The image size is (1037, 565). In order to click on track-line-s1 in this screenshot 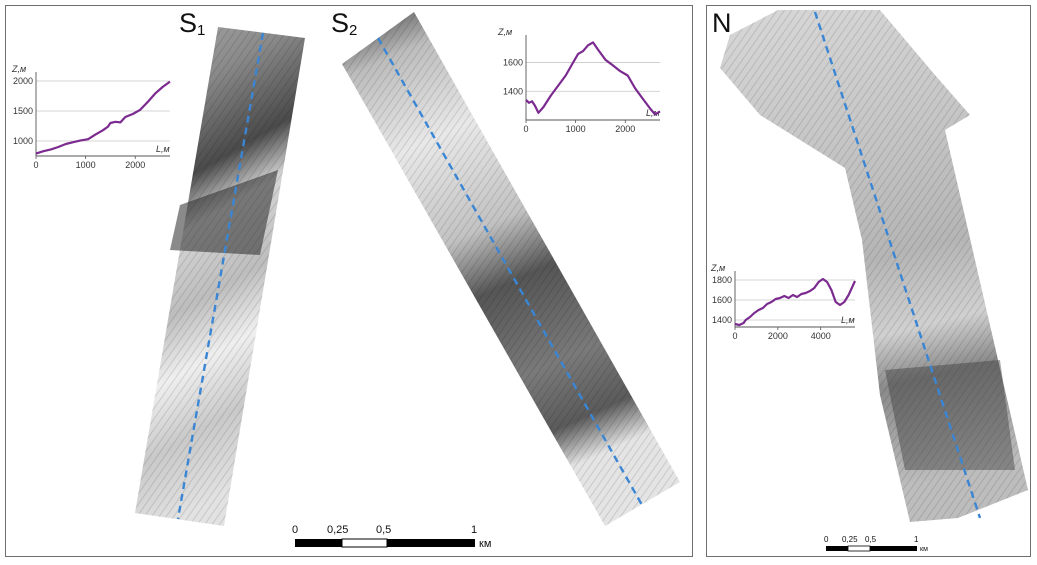, I will do `click(220, 276)`.